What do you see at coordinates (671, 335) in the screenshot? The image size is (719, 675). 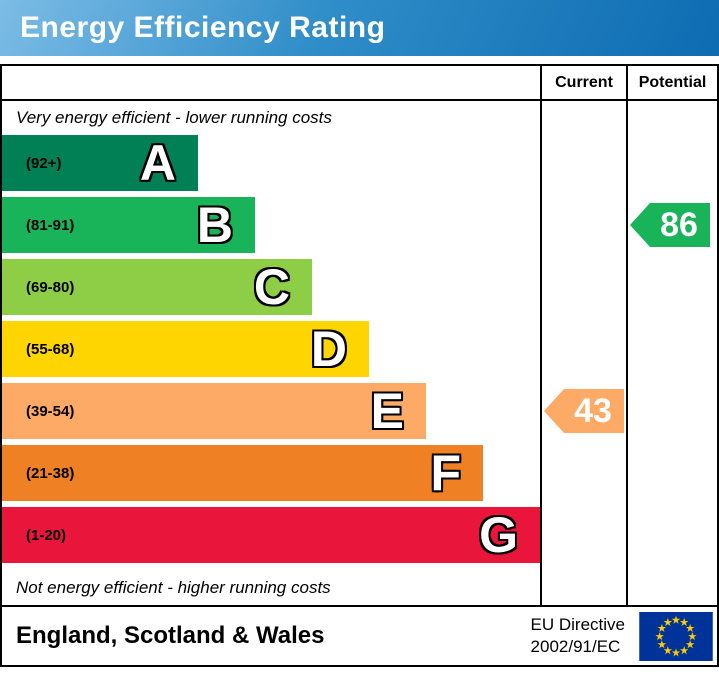 I see `potential-column: Potential 86` at bounding box center [671, 335].